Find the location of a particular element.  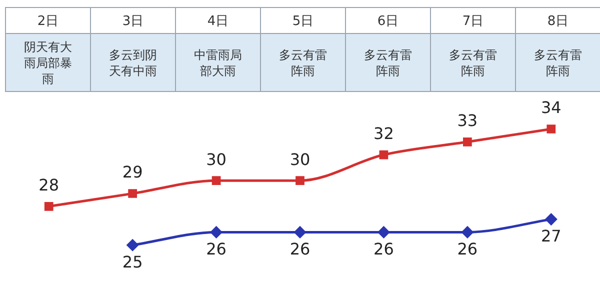

data-label: 25 is located at coordinates (132, 262).